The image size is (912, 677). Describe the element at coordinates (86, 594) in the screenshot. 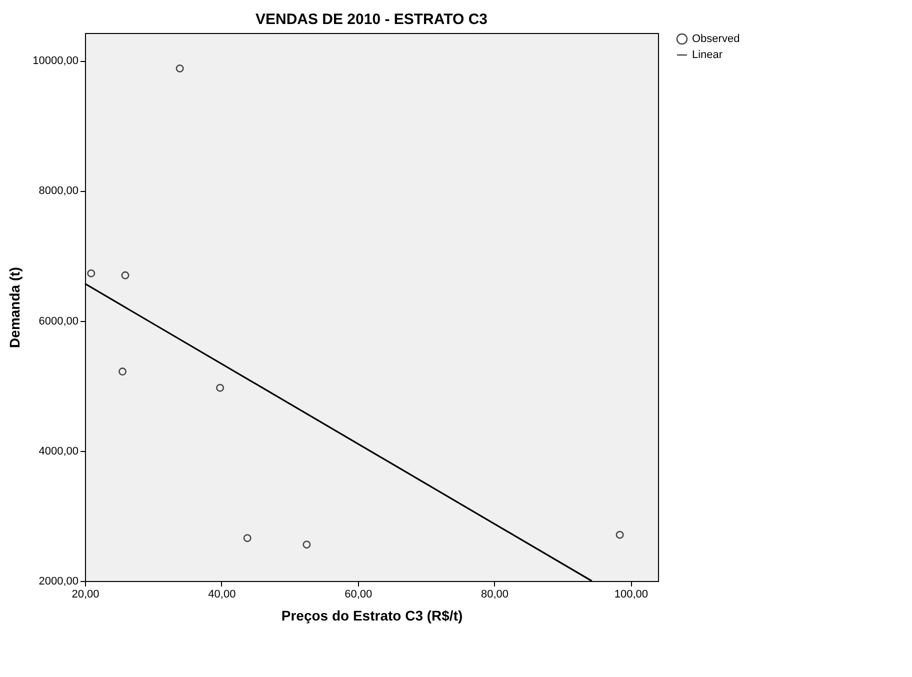

I see `x-tick-label: 20,00` at that location.